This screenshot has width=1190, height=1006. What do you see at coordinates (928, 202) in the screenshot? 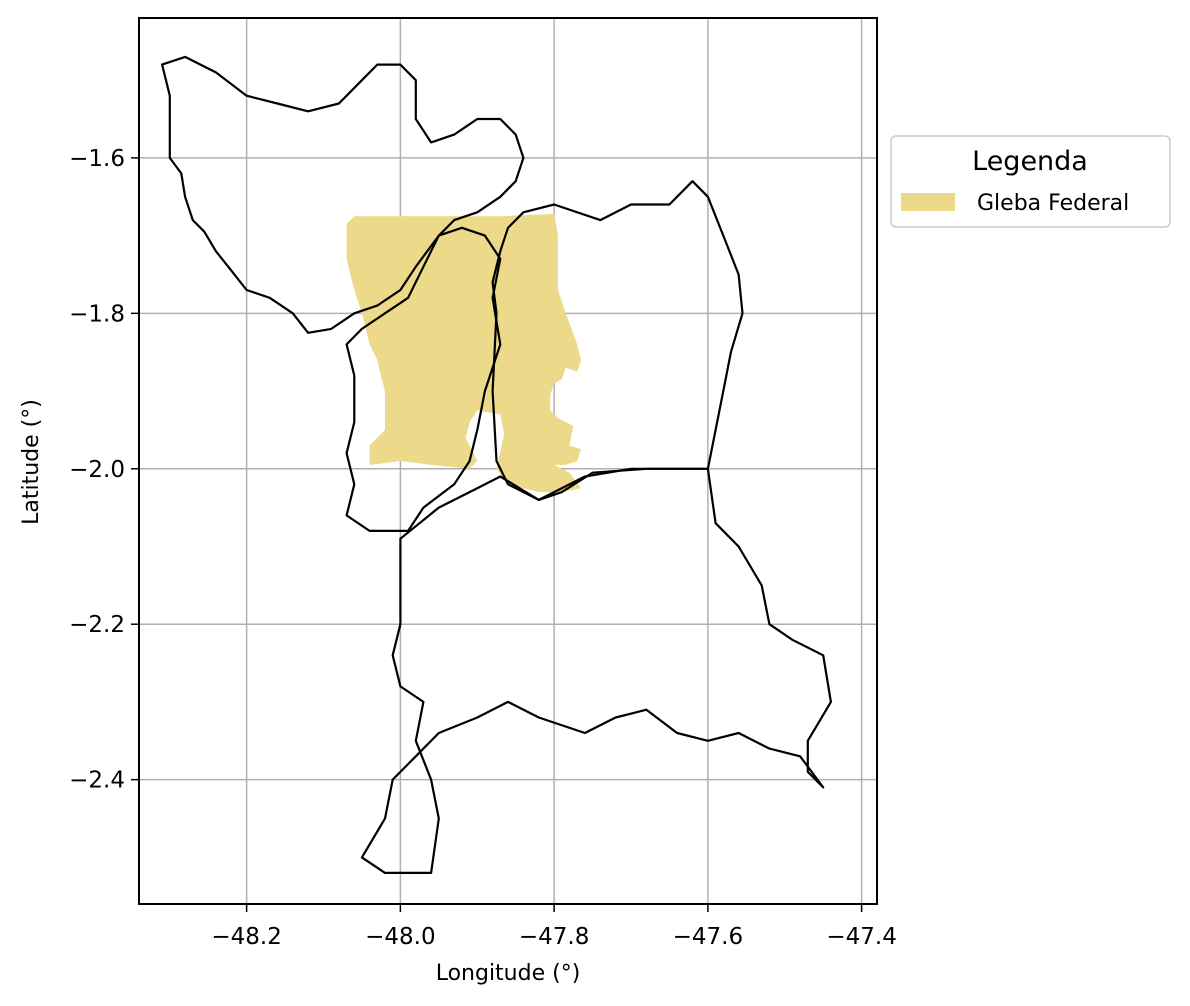
I see `legend-swatch-gleba-federal` at bounding box center [928, 202].